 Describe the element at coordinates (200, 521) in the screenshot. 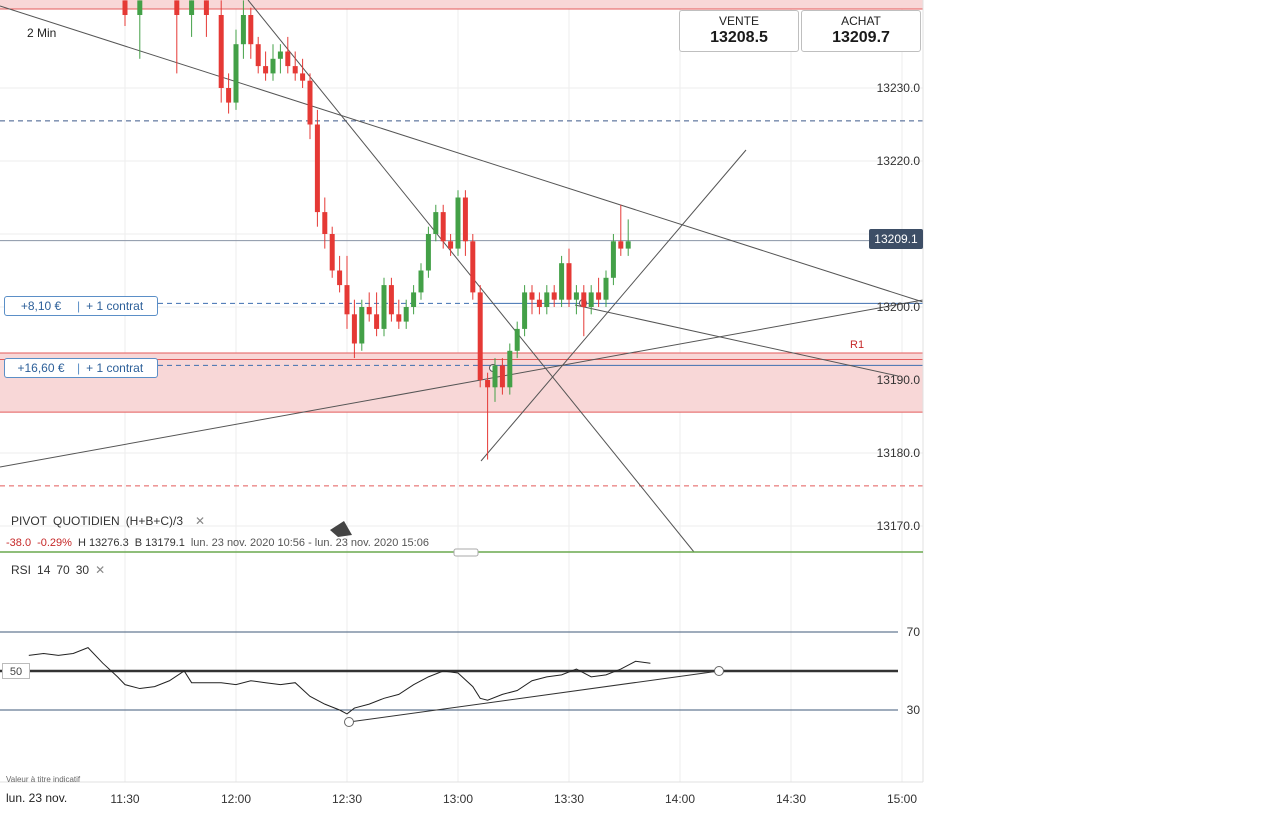

I see `pivot-close-icon: ✕` at that location.